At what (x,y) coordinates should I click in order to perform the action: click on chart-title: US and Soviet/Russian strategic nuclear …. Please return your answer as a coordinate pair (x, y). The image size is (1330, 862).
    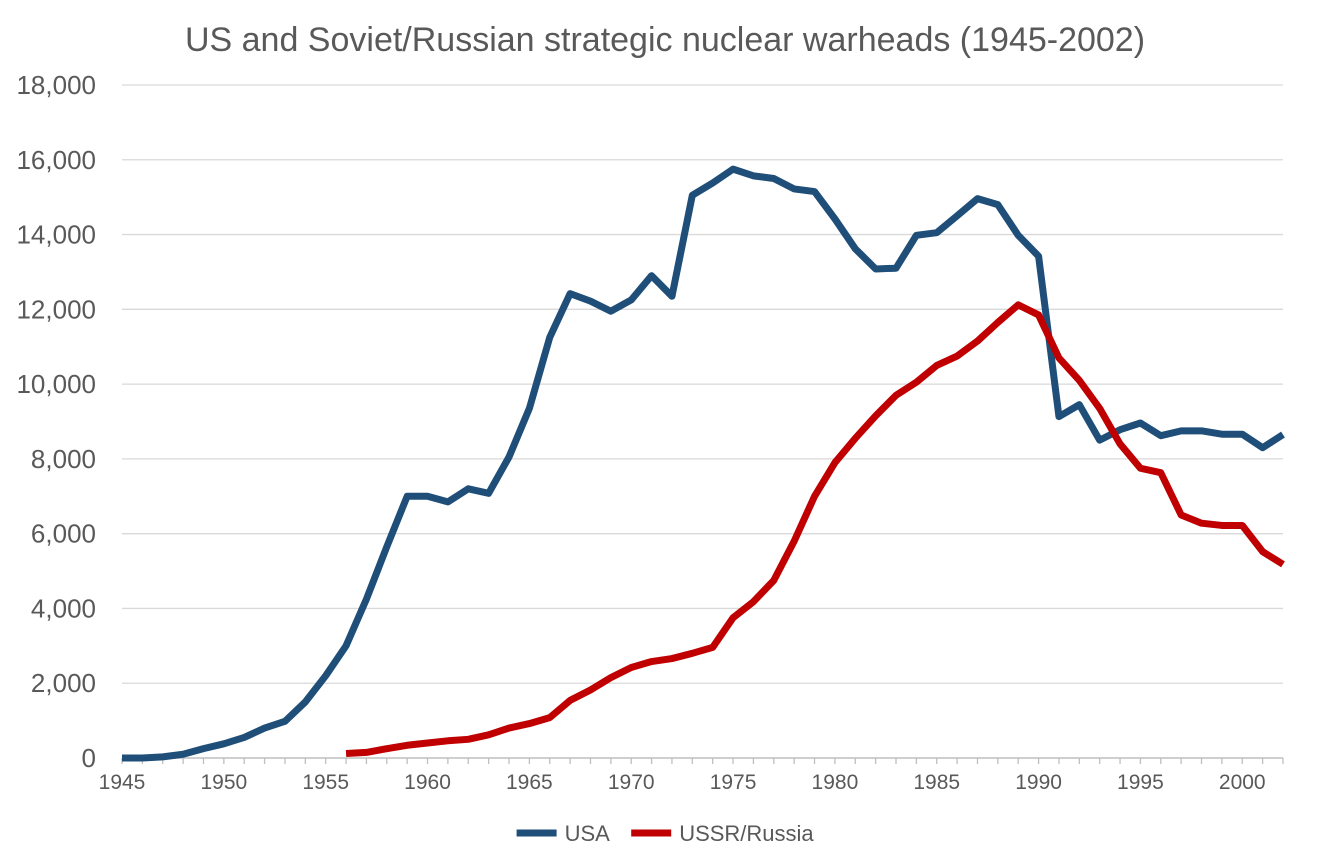
    Looking at the image, I should click on (665, 40).